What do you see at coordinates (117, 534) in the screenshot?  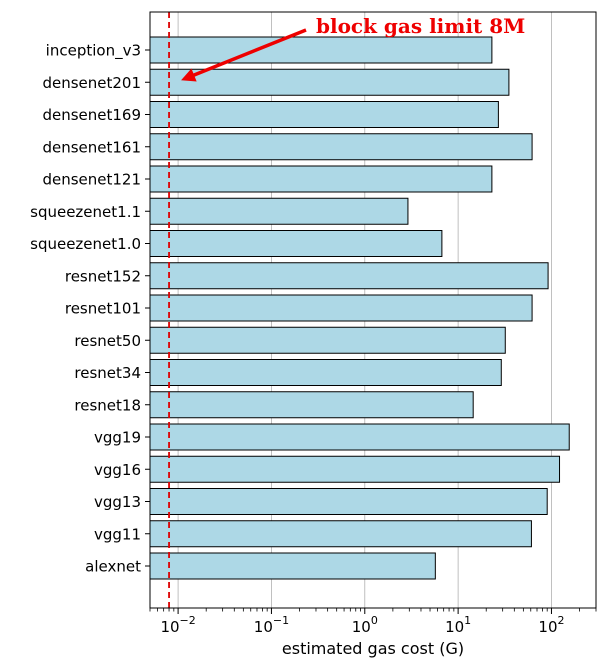 I see `y-tick-label: vgg11` at bounding box center [117, 534].